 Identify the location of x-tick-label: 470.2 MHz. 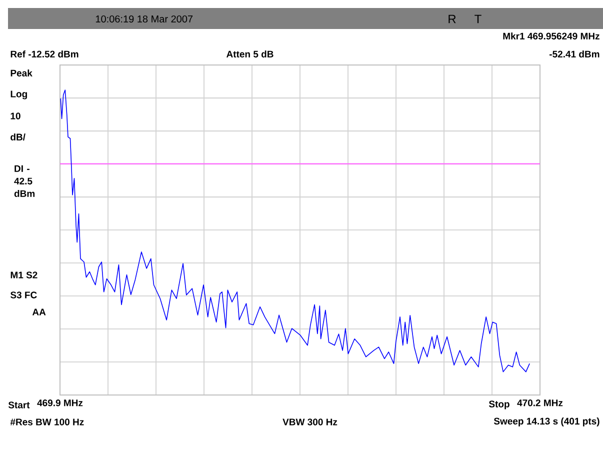
(540, 403).